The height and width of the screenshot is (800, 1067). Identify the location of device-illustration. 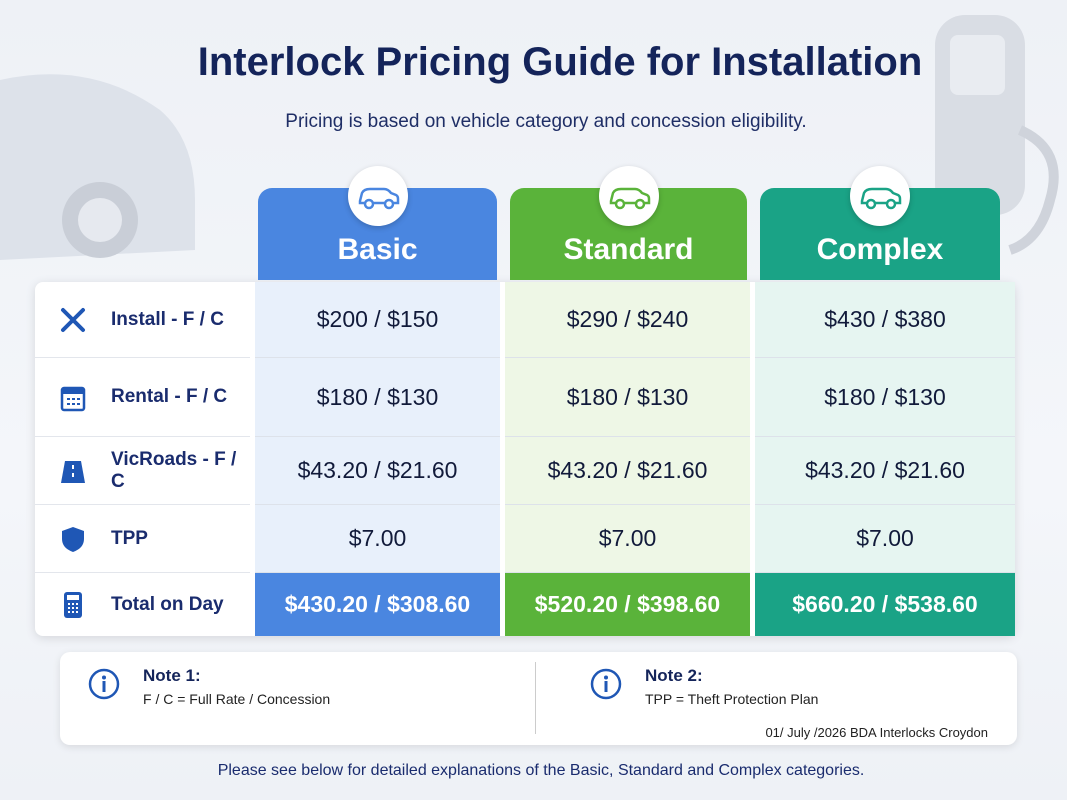
(997, 135).